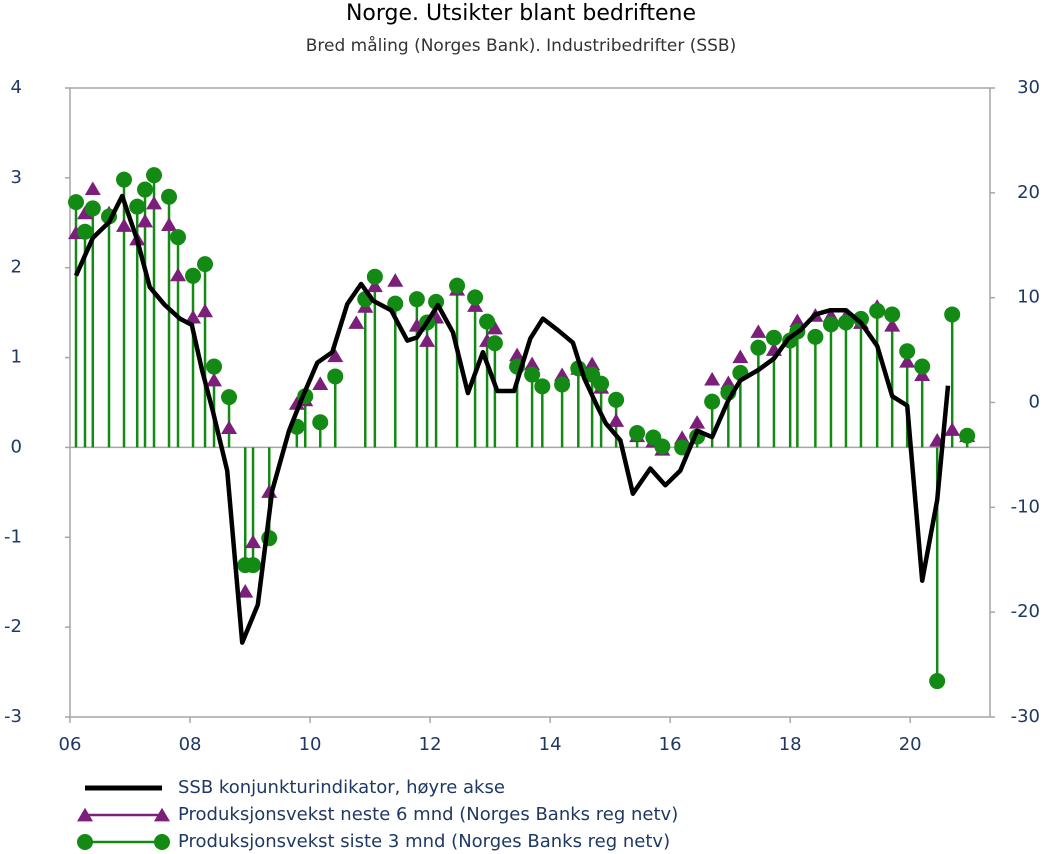  I want to click on x-tick-label: 10, so click(310, 744).